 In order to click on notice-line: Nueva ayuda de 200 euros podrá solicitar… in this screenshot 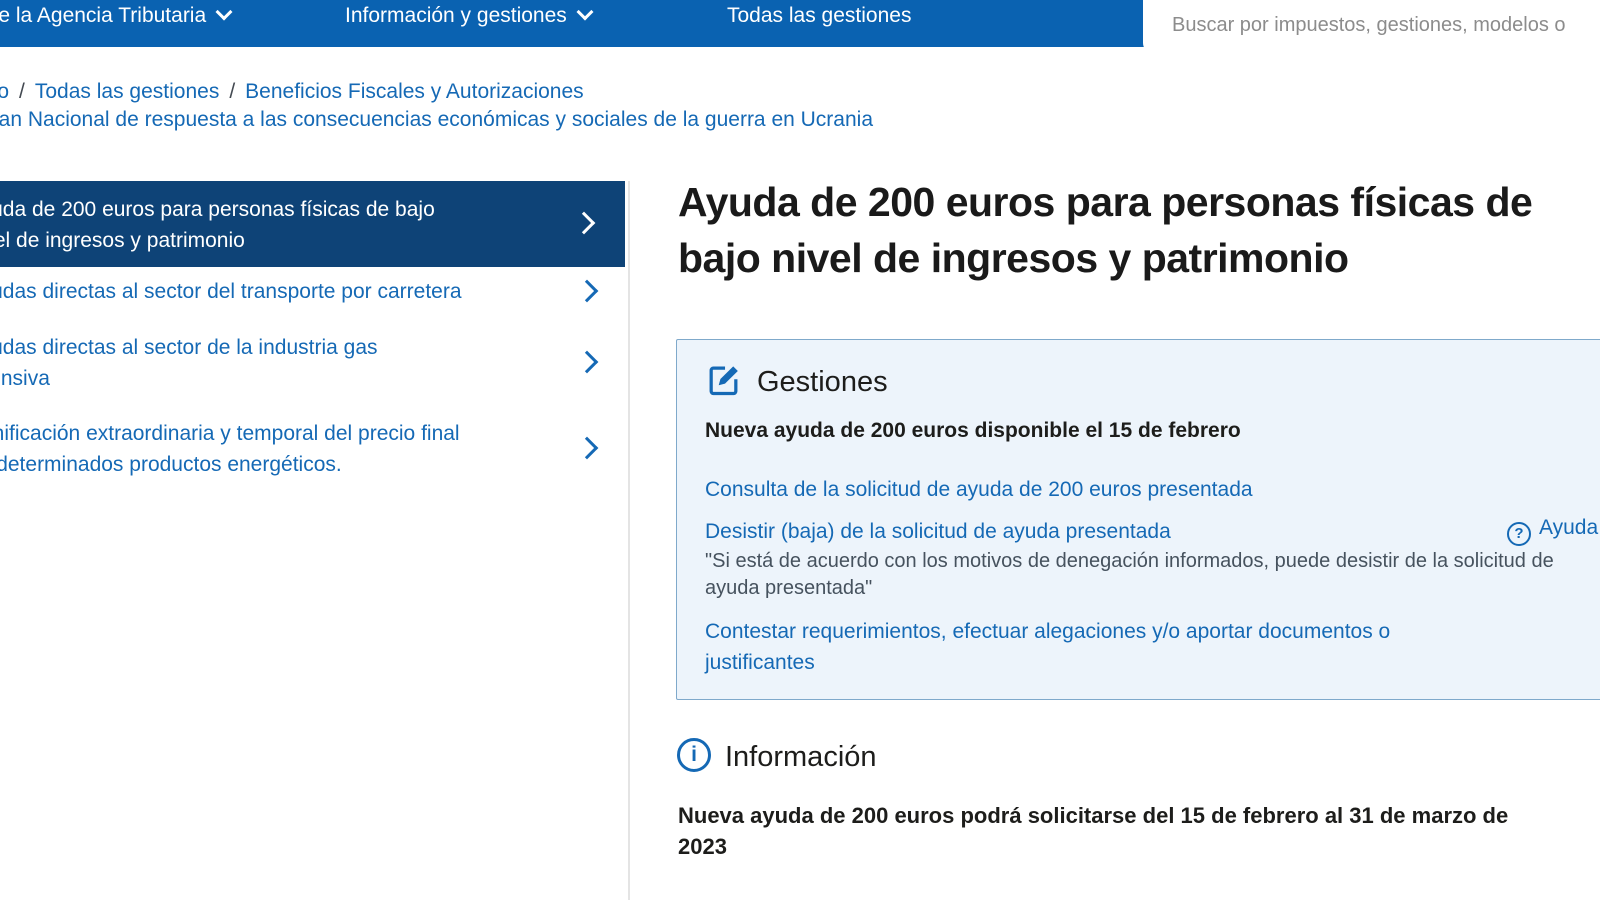, I will do `click(1093, 815)`.